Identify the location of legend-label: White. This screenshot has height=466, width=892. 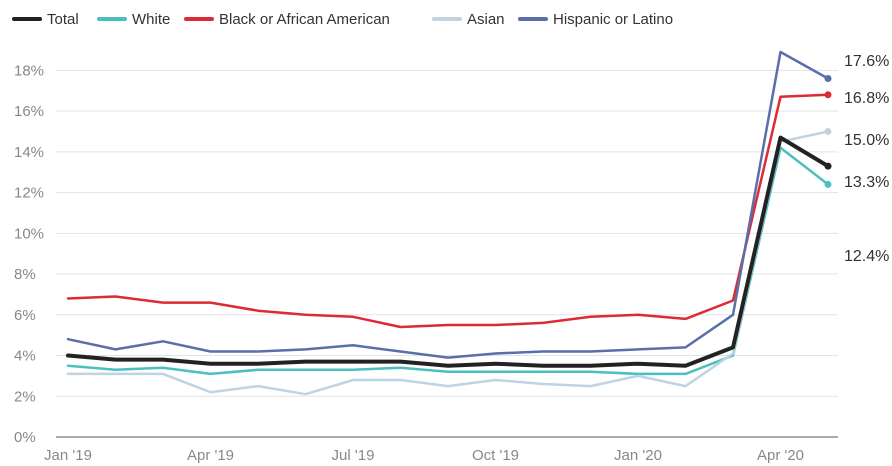
(151, 19).